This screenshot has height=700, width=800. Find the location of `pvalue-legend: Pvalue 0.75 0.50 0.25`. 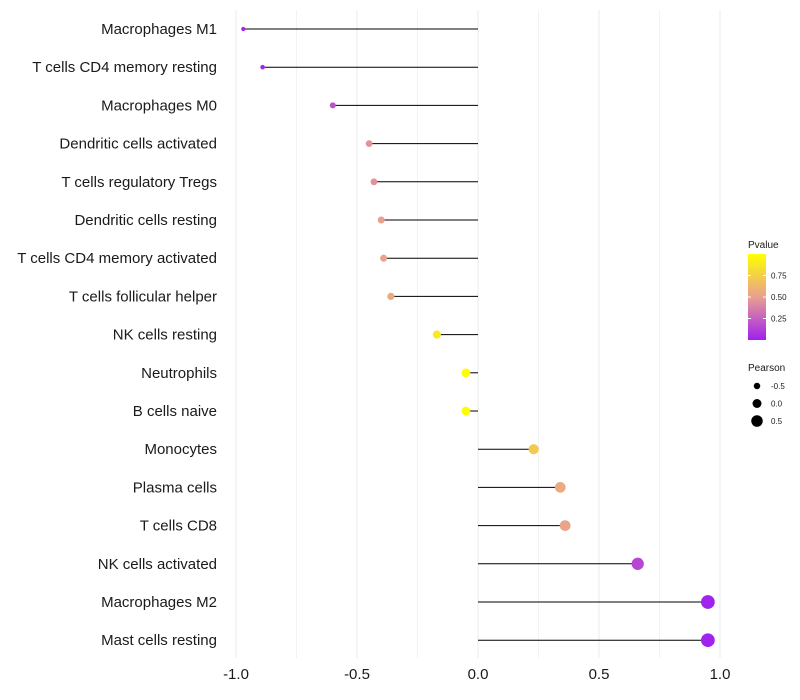

pvalue-legend: Pvalue 0.75 0.50 0.25 is located at coordinates (767, 290).